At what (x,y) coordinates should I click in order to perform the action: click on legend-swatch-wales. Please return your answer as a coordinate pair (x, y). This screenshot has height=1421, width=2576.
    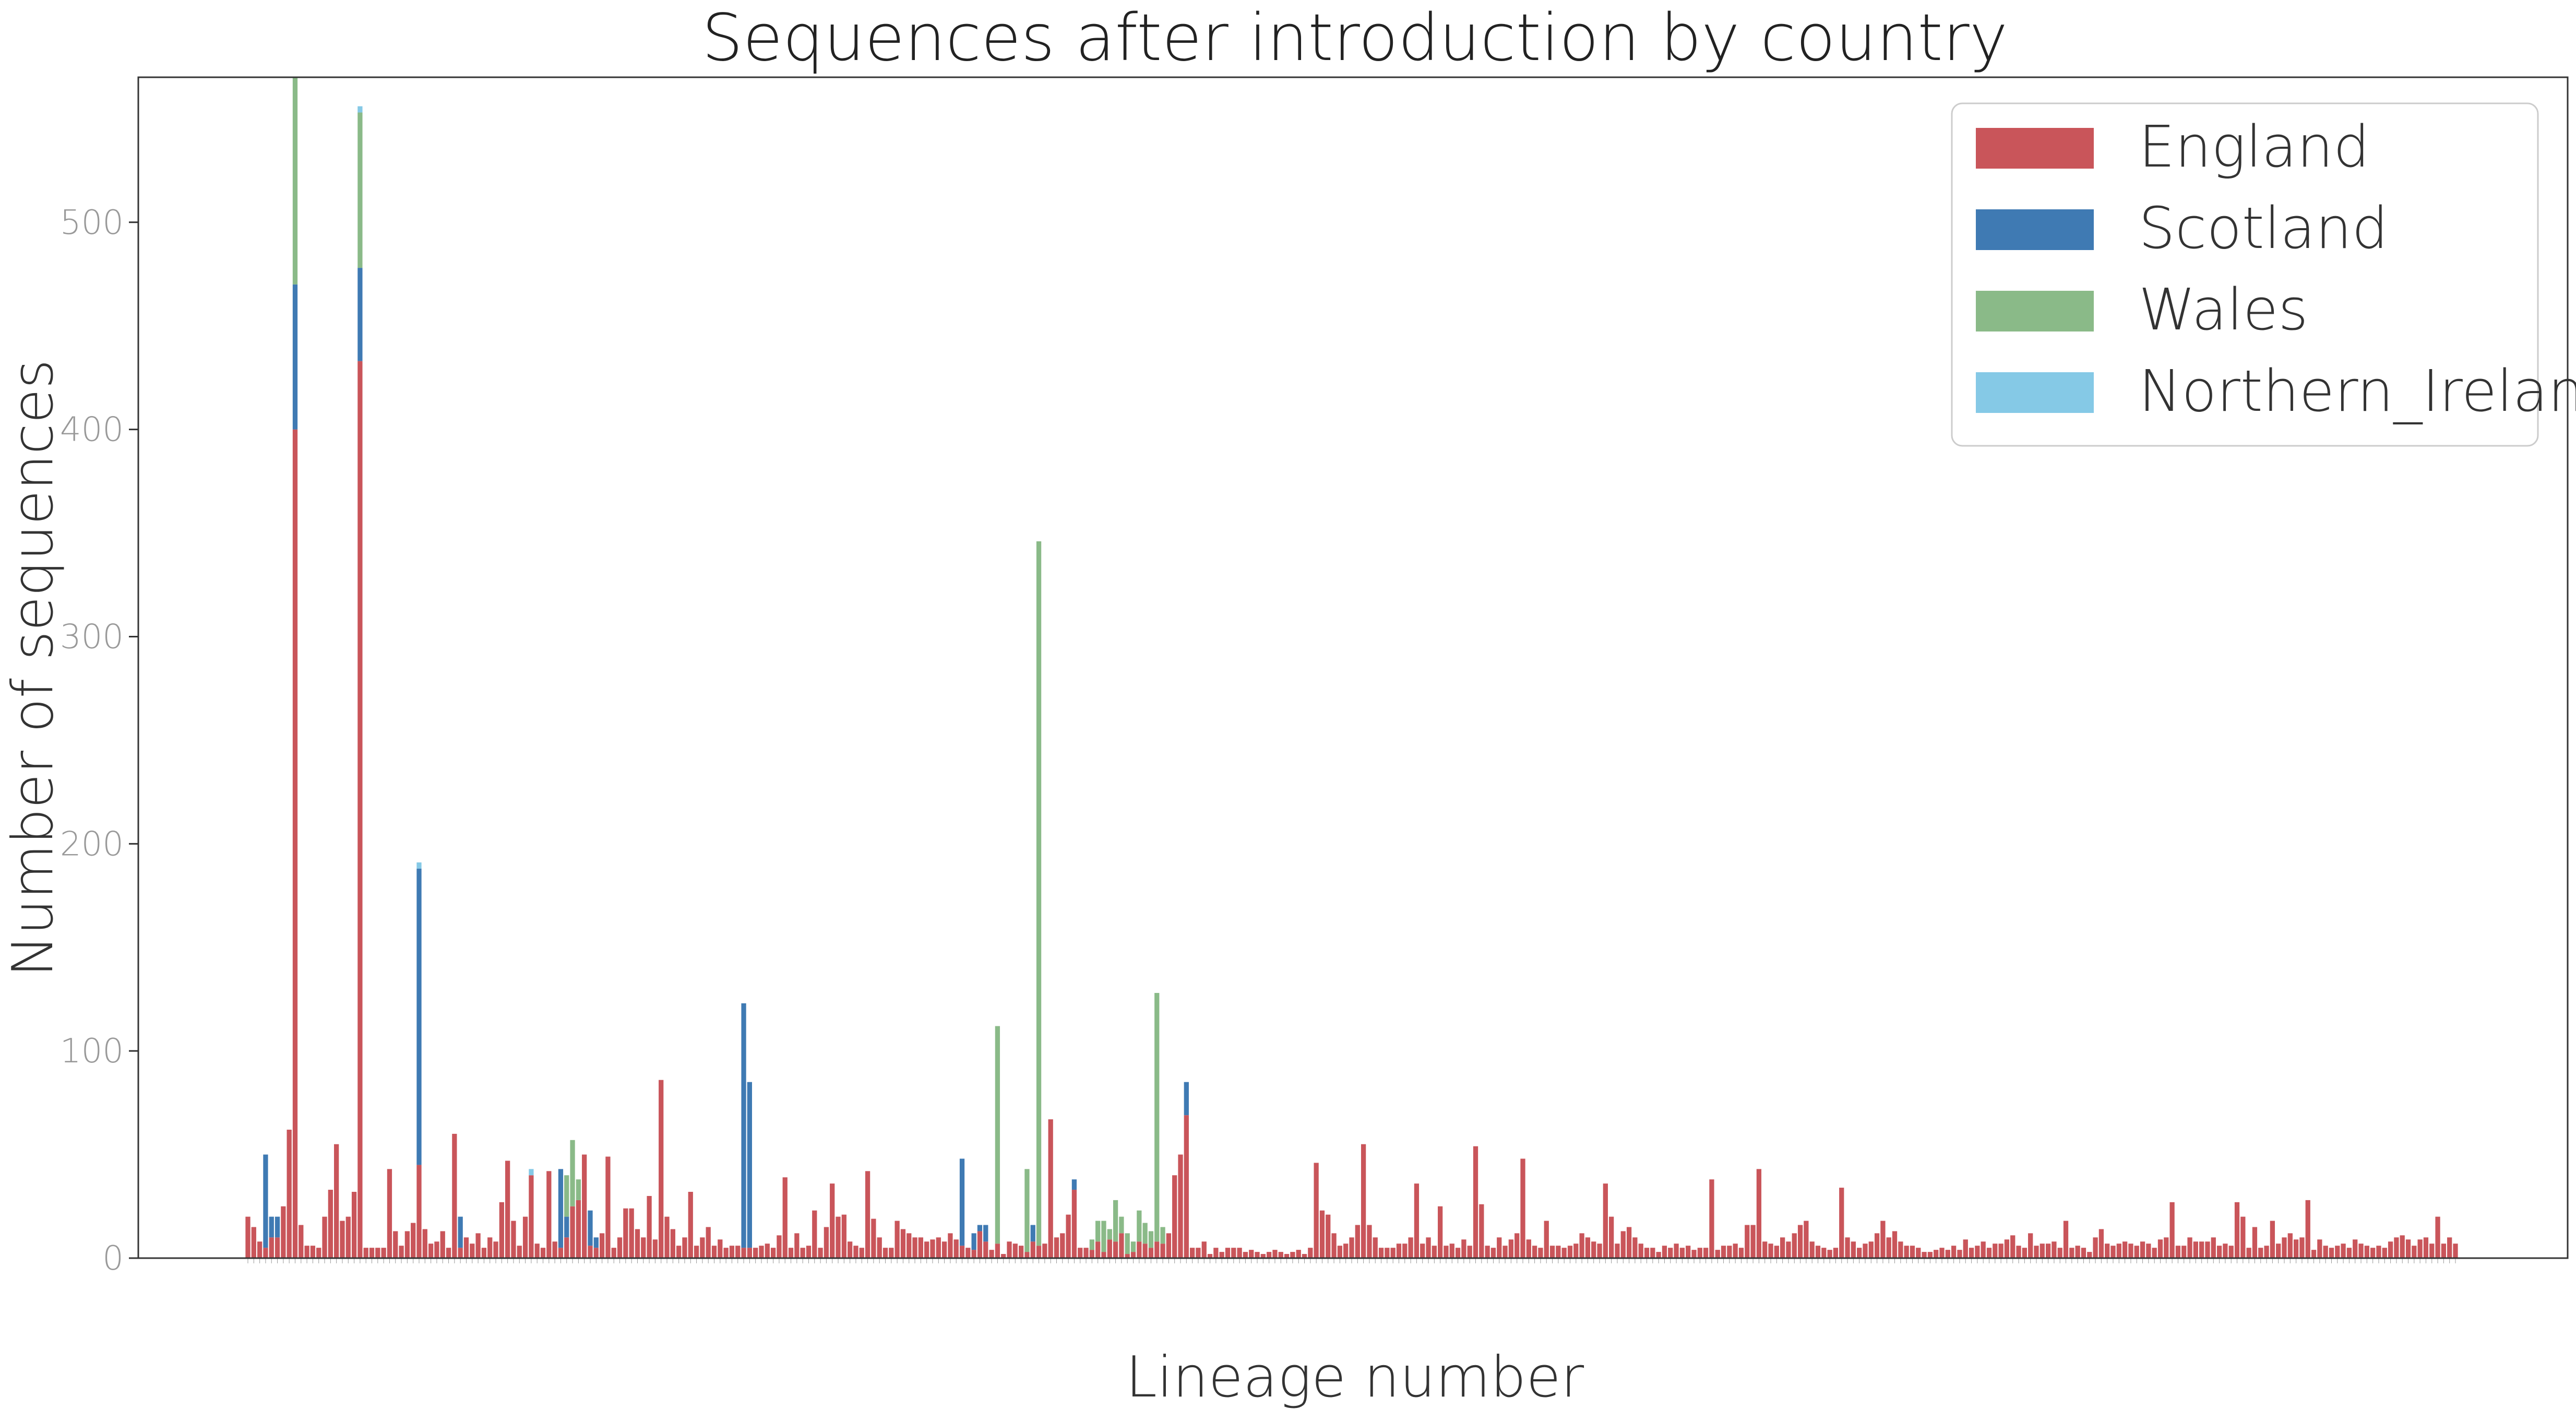
    Looking at the image, I should click on (2035, 311).